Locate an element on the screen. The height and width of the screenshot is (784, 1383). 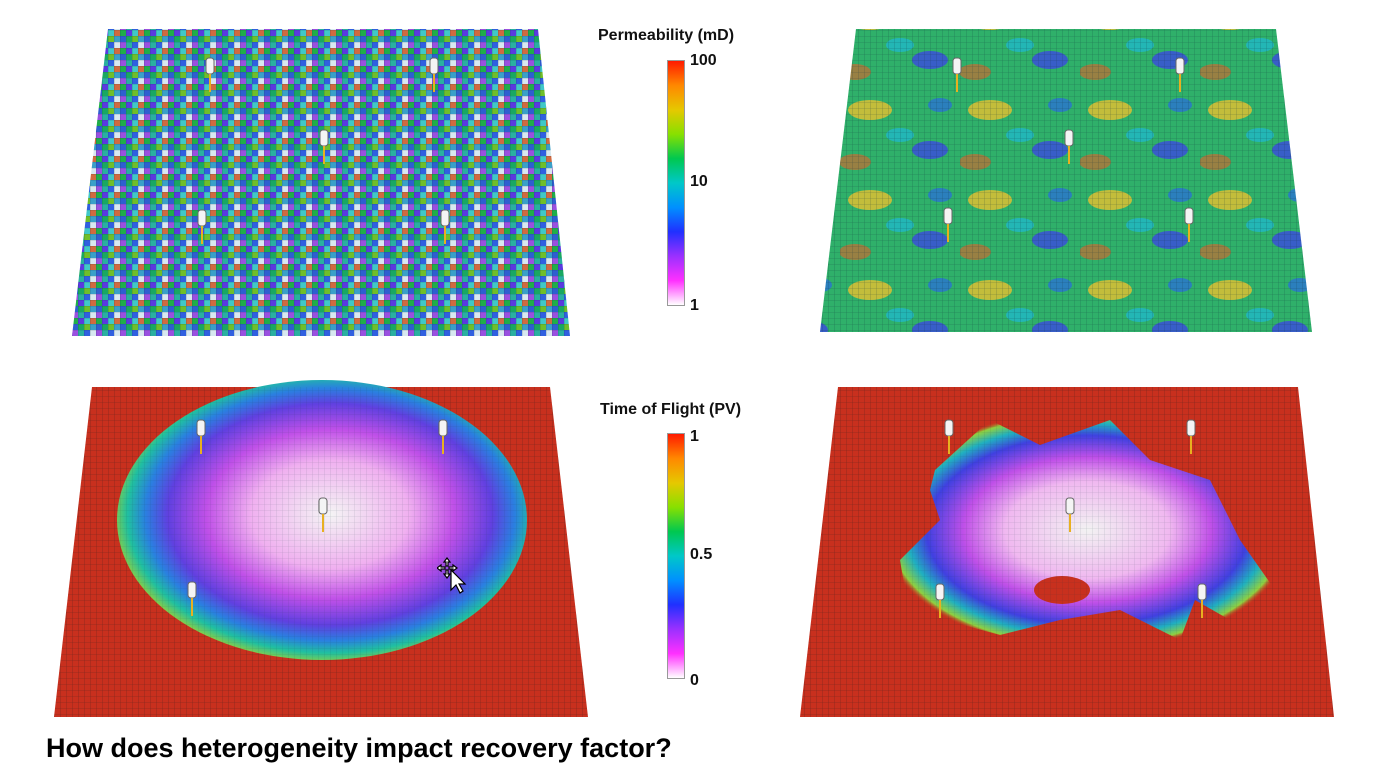
move-cursor-icon is located at coordinates (452, 575).